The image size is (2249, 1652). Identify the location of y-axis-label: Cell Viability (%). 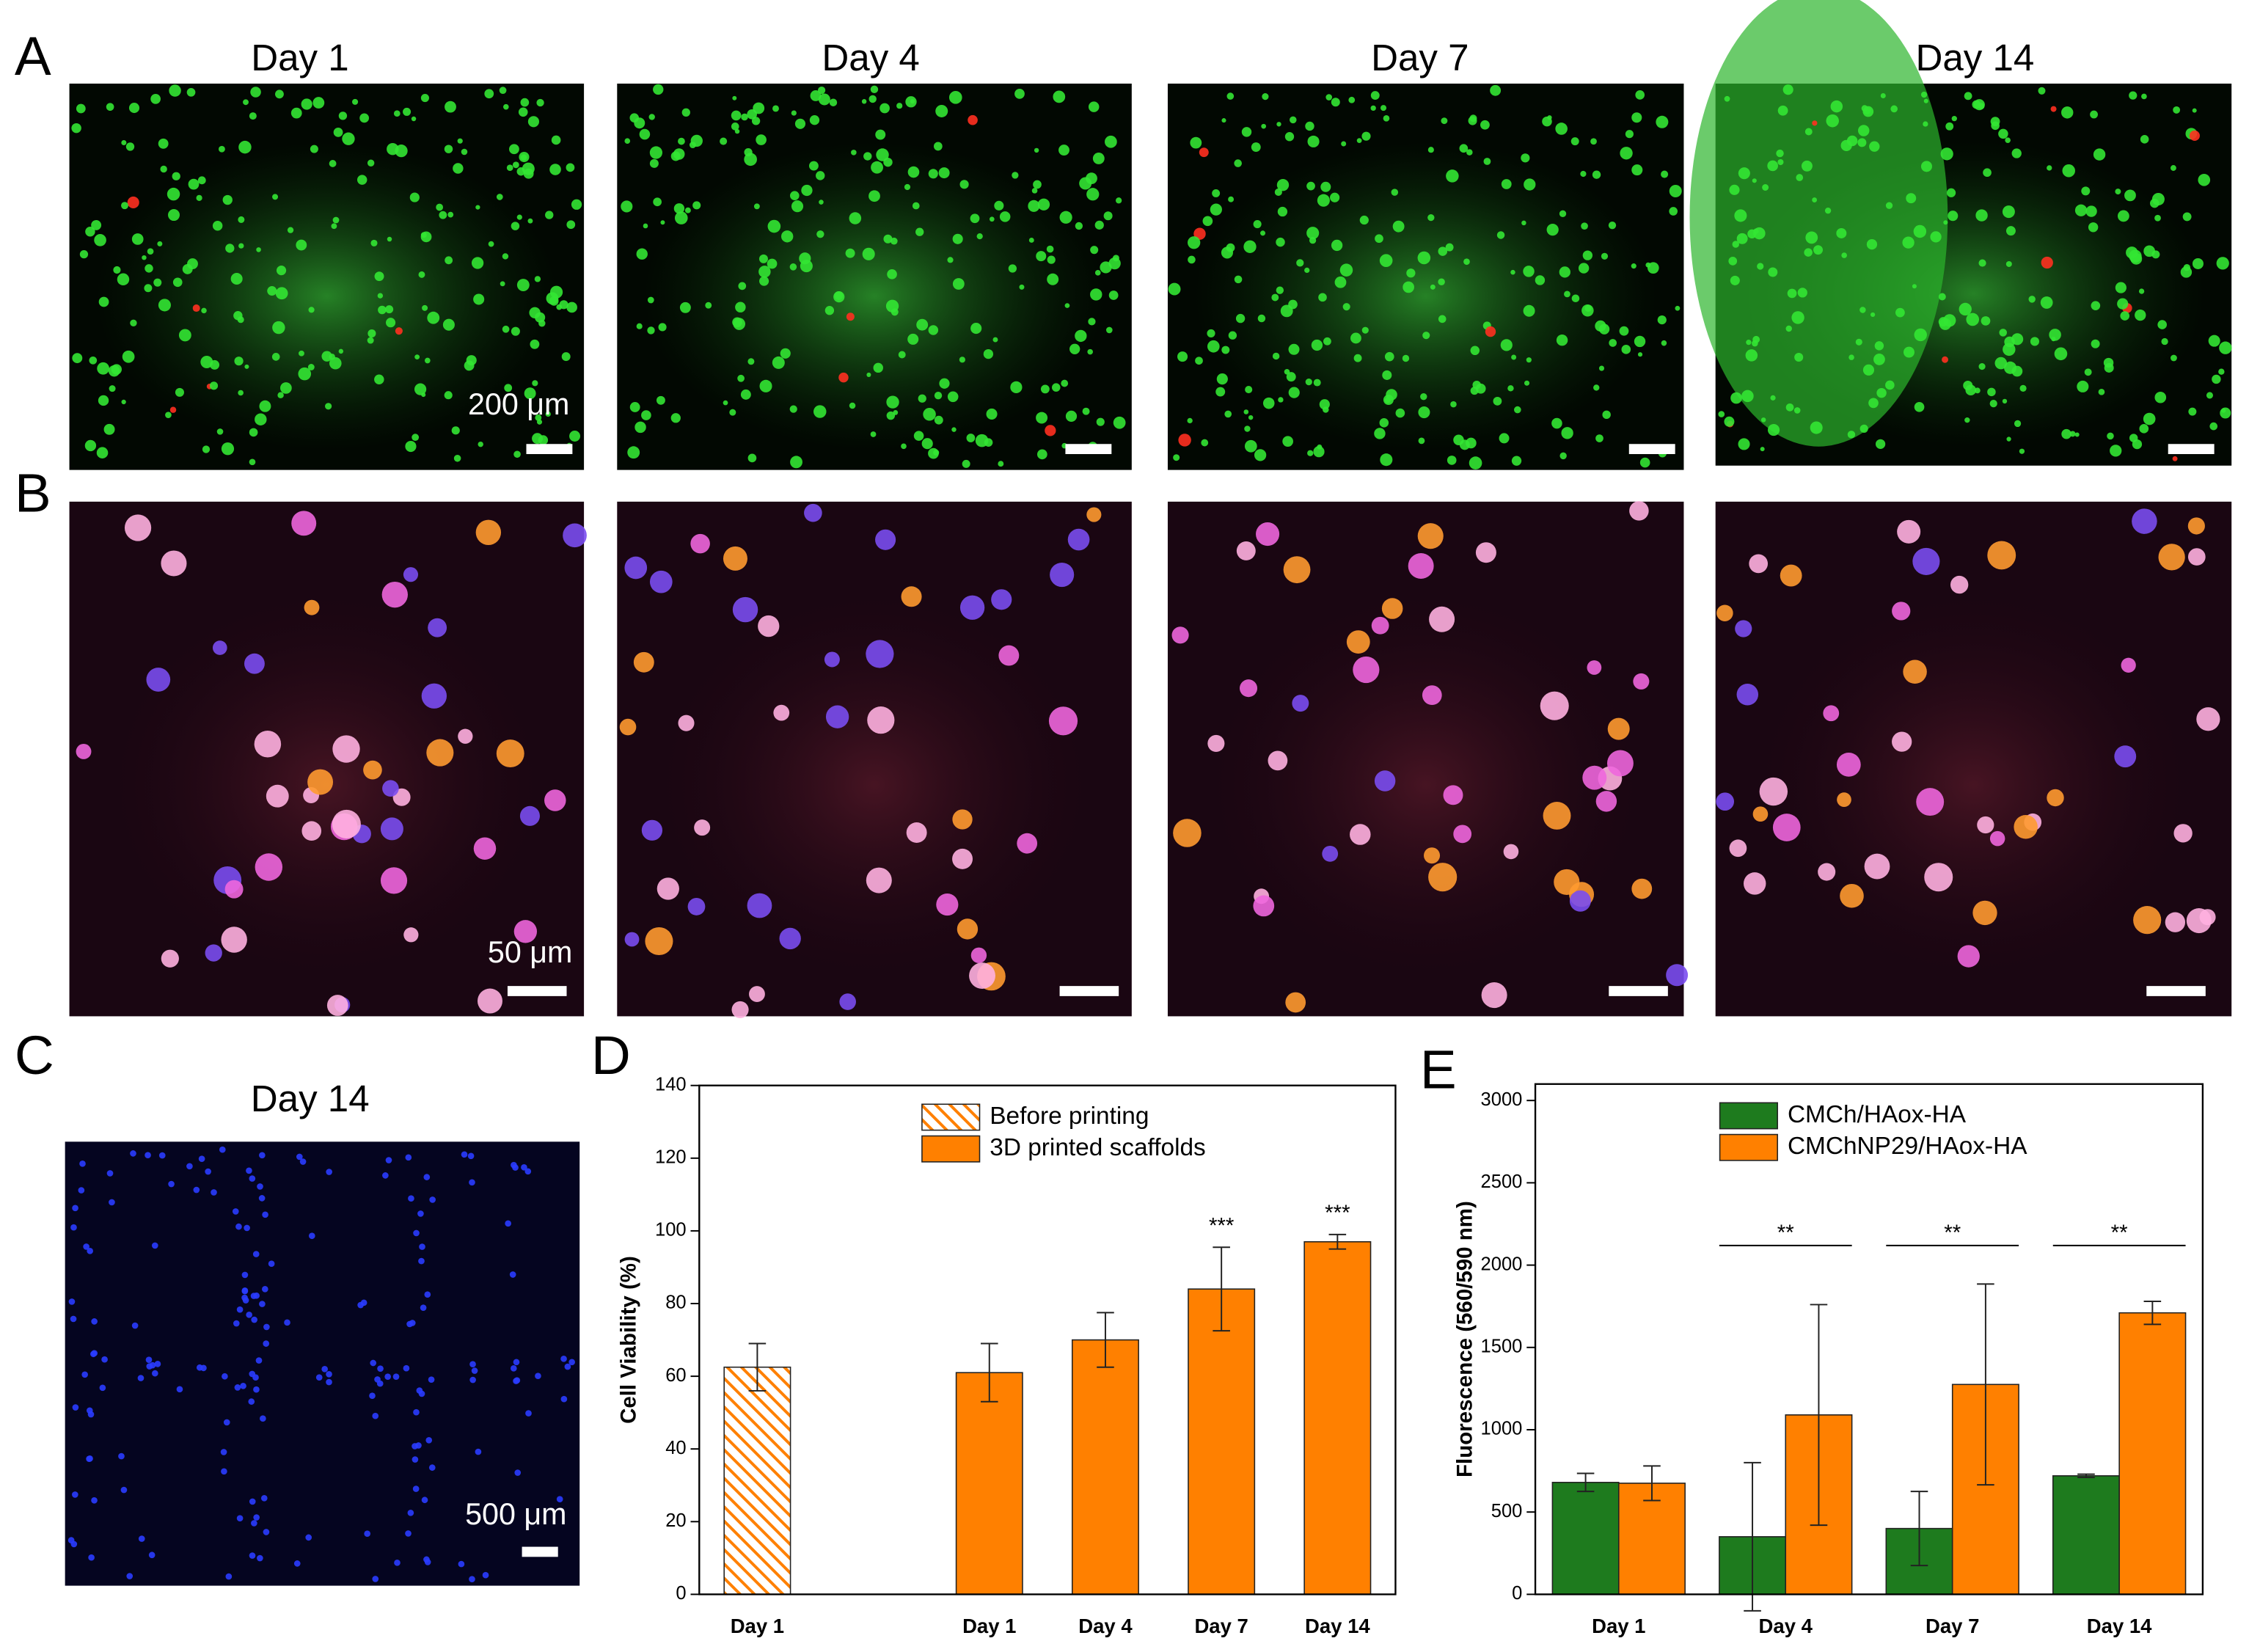
(629, 1340).